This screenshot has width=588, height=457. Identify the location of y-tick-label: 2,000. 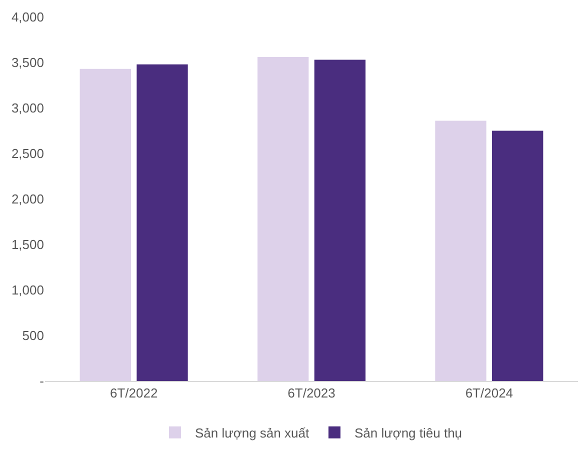
(27, 199).